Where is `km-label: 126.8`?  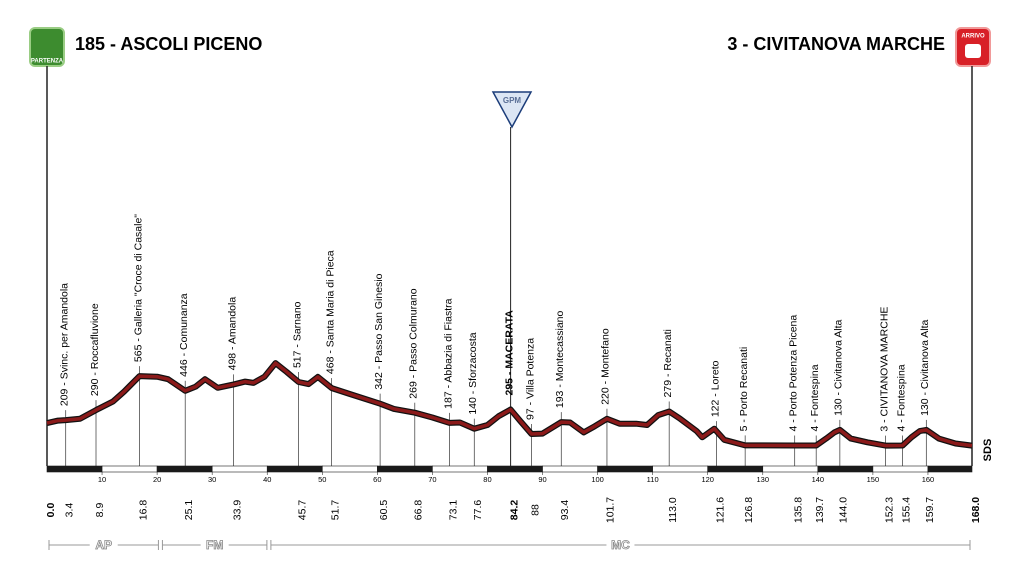
km-label: 126.8 is located at coordinates (749, 510).